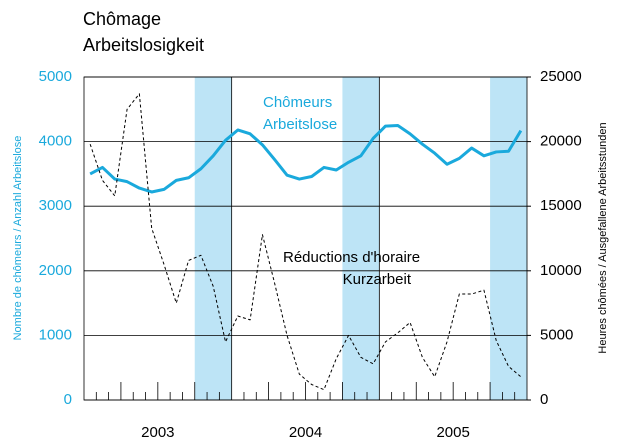 The width and height of the screenshot is (618, 442). I want to click on y2-tick-label: 5000, so click(556, 334).